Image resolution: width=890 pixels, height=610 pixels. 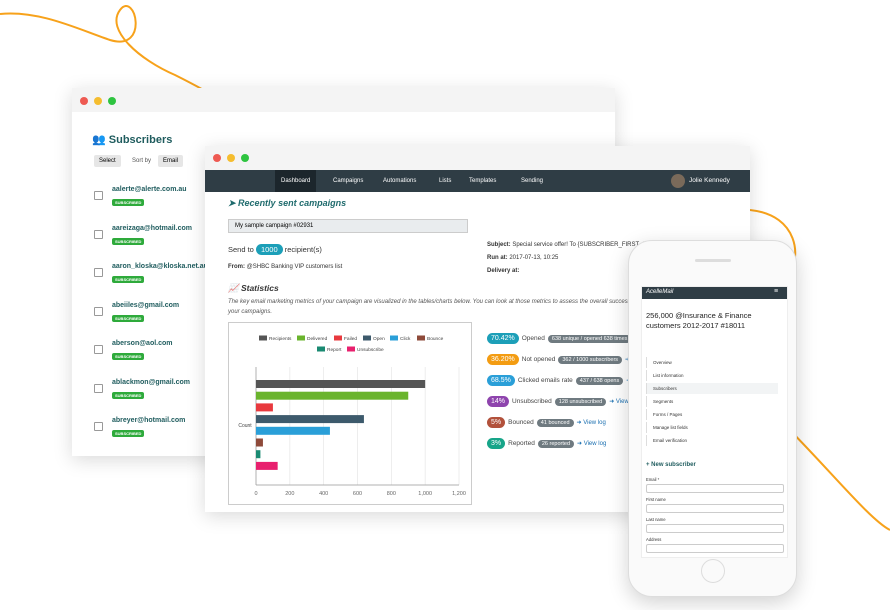 I want to click on x-tick-label: 0, so click(x=255, y=494).